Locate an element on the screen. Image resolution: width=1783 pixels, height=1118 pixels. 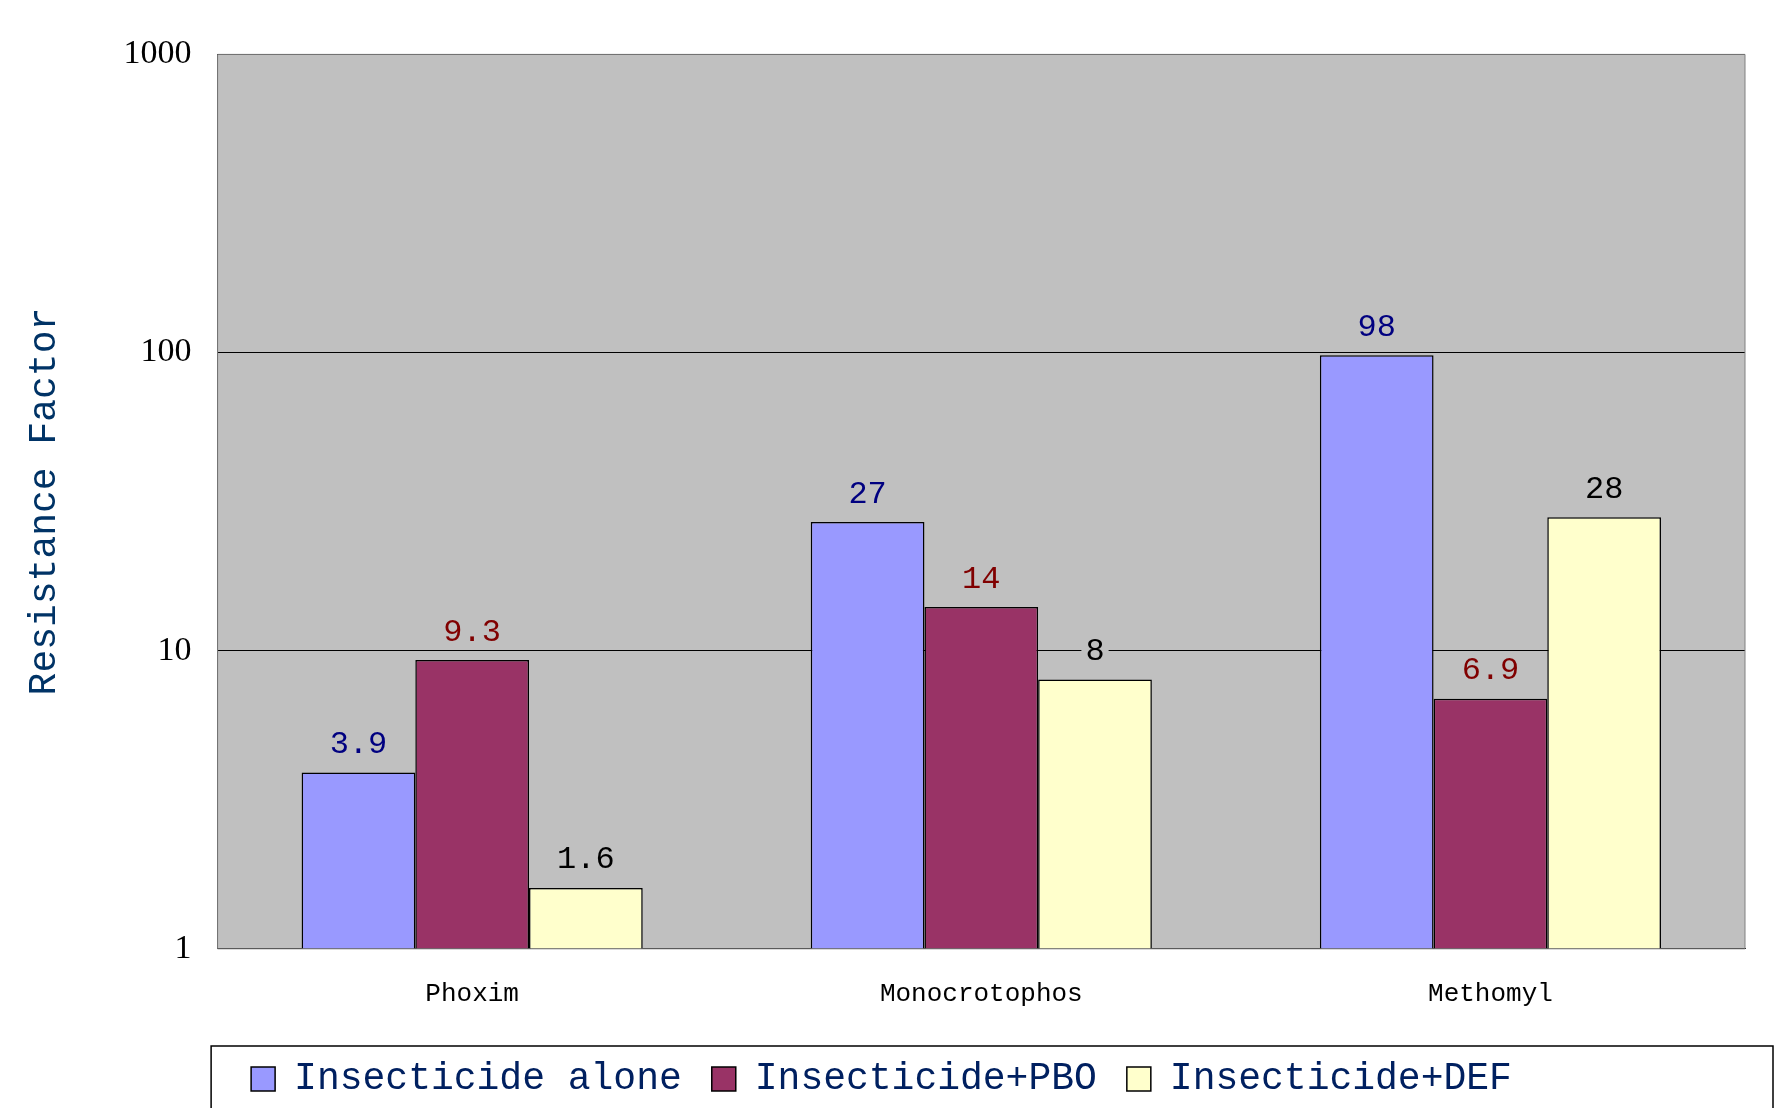
x-tick-label: Phoxim is located at coordinates (472, 994).